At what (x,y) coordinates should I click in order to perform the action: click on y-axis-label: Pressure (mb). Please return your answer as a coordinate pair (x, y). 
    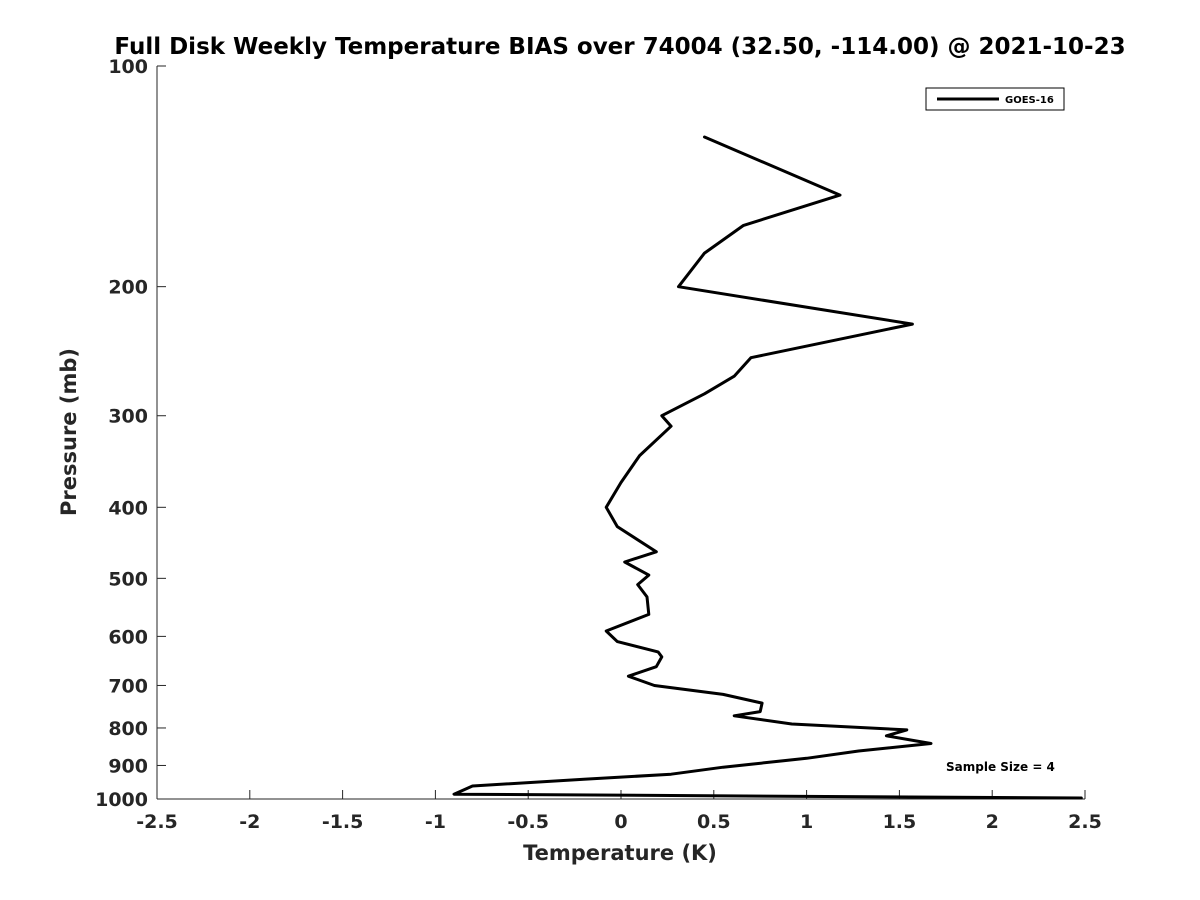
    Looking at the image, I should click on (69, 432).